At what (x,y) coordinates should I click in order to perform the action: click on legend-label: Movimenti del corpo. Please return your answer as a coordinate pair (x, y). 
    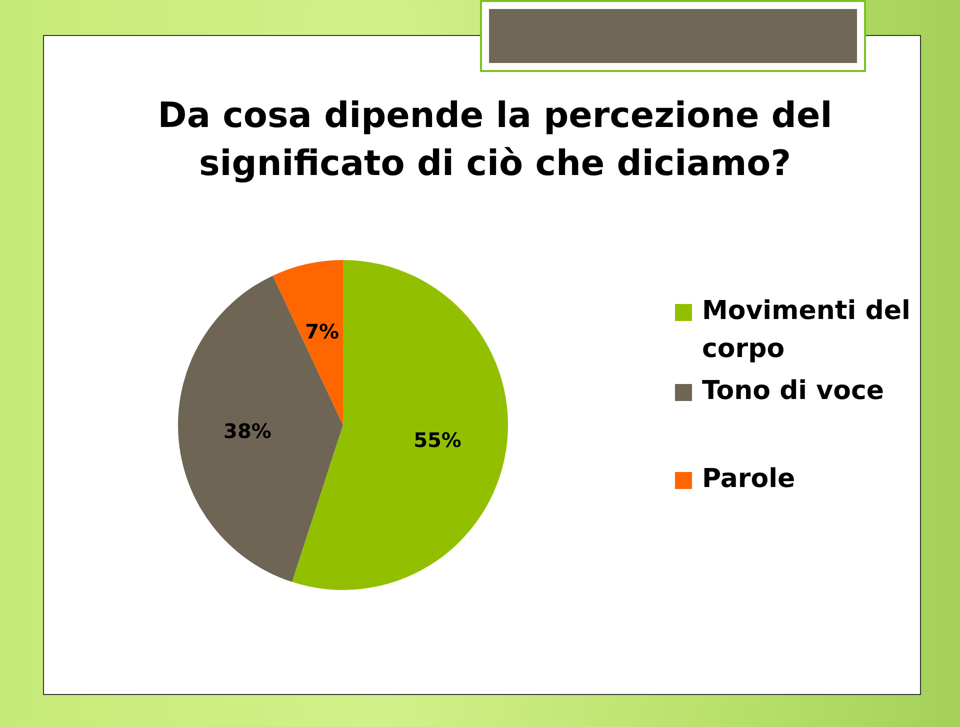
    Looking at the image, I should click on (807, 330).